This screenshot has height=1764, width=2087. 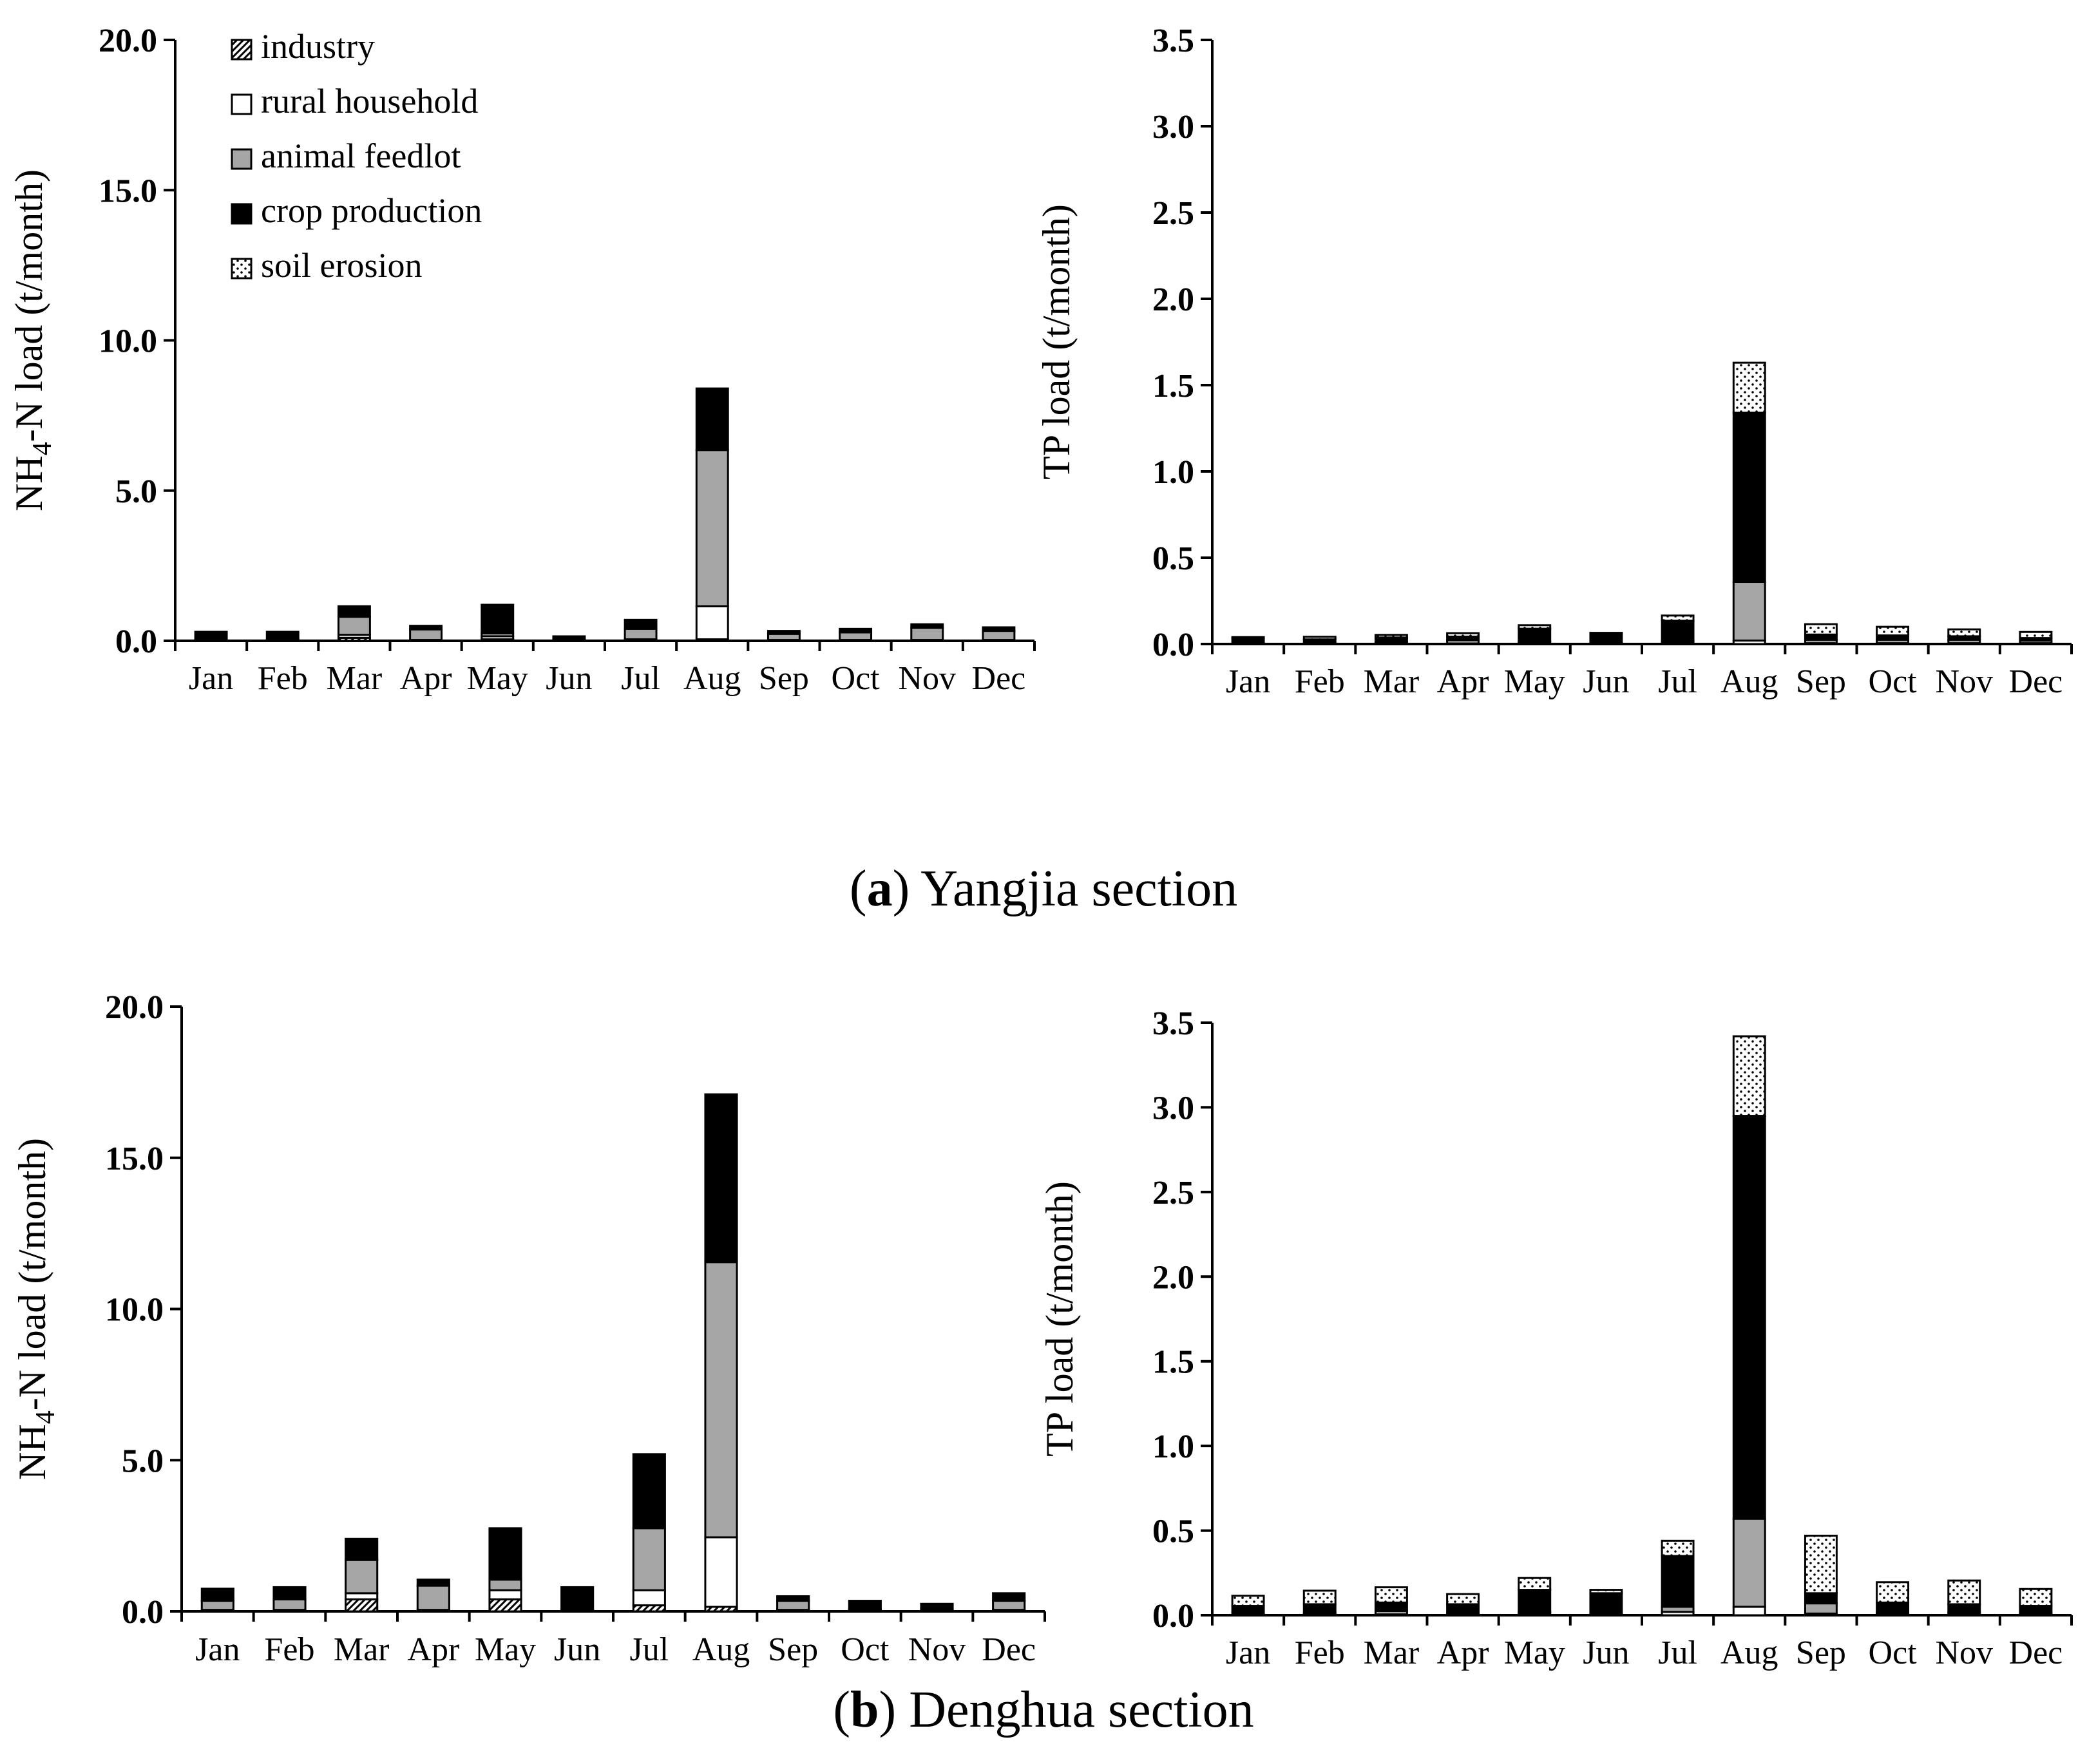 What do you see at coordinates (290, 1650) in the screenshot?
I see `x-tick-label: Feb` at bounding box center [290, 1650].